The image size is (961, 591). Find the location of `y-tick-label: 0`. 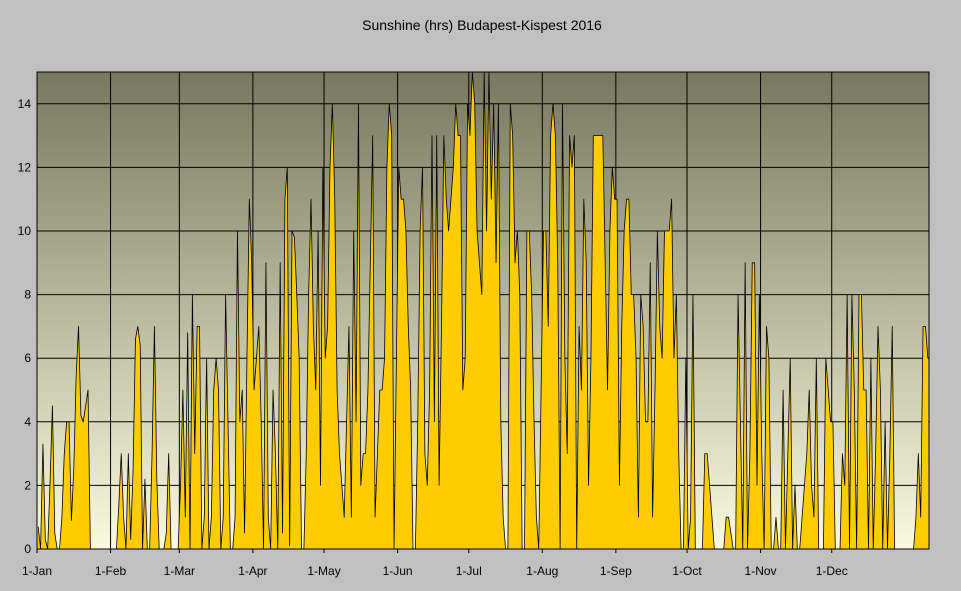

y-tick-label: 0 is located at coordinates (27, 549).